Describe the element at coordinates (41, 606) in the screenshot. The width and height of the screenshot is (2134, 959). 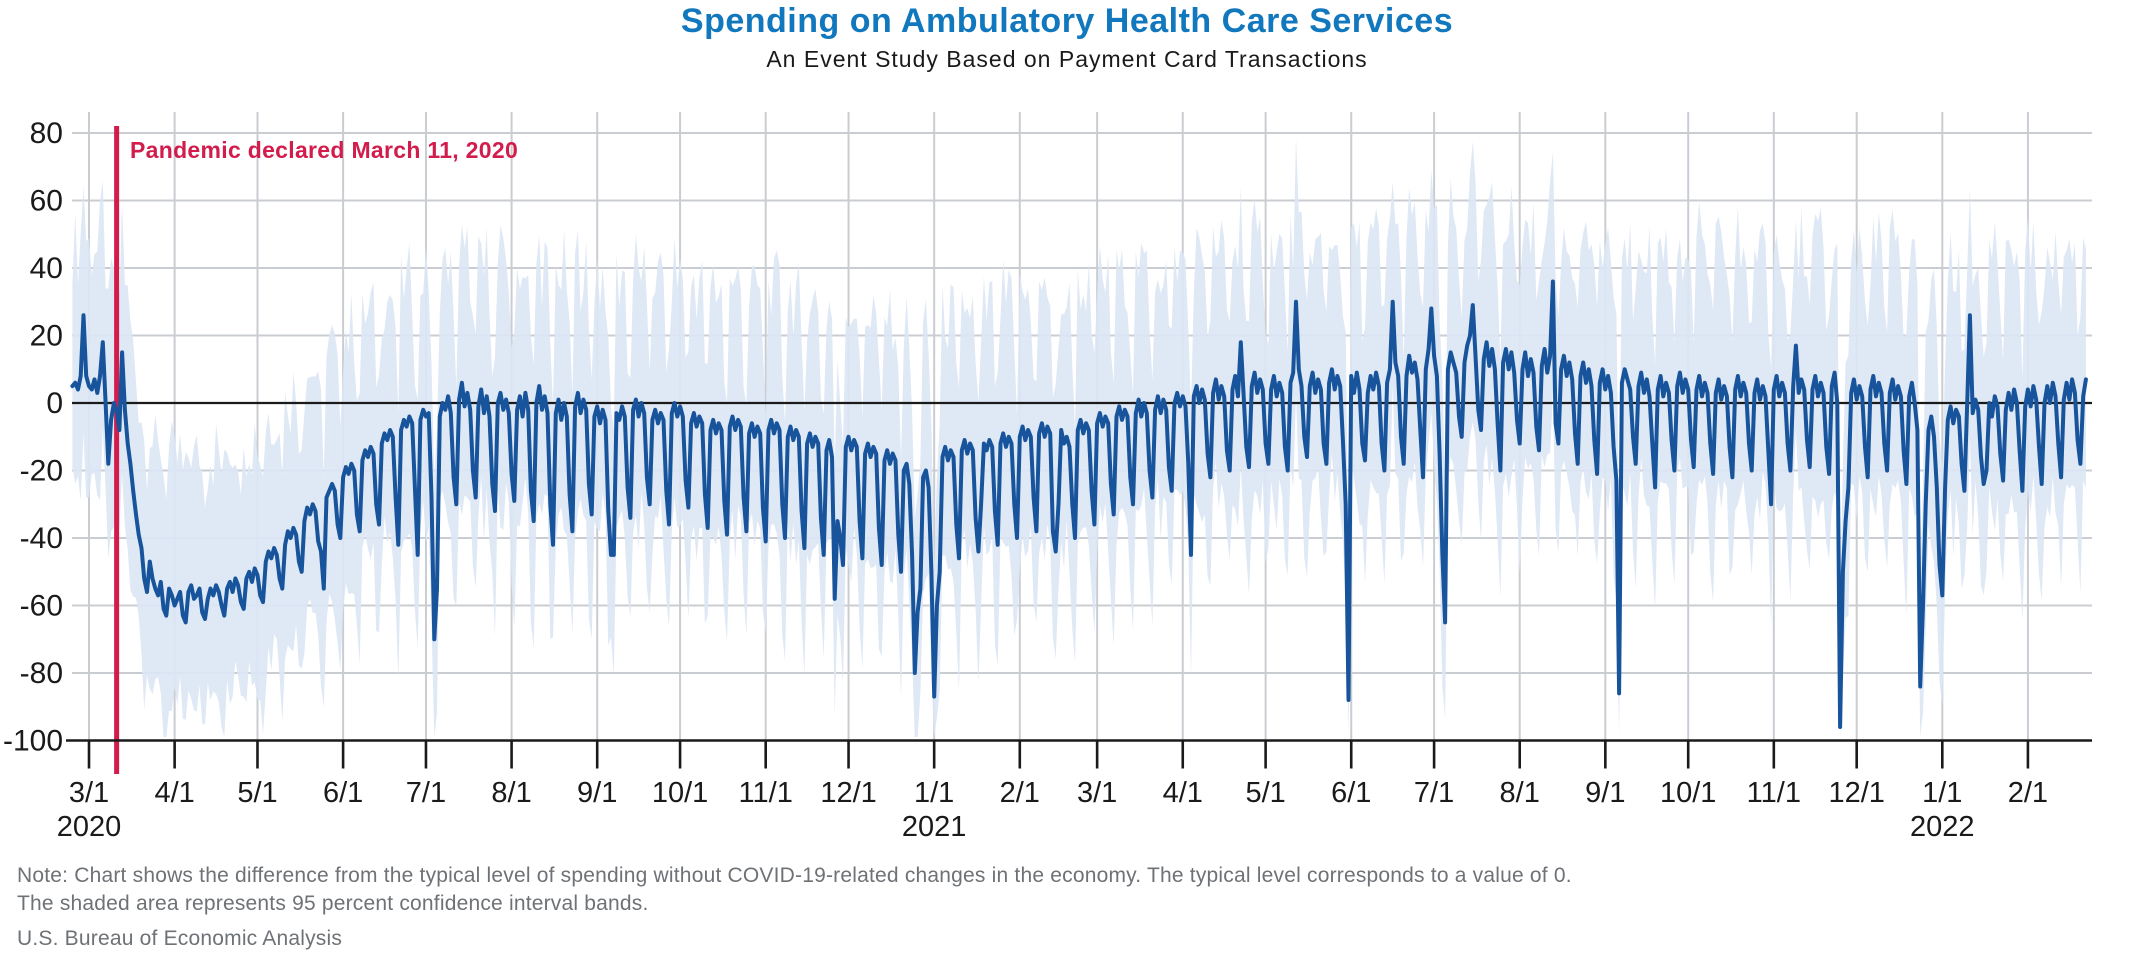
I see `y-axis-label: -60` at that location.